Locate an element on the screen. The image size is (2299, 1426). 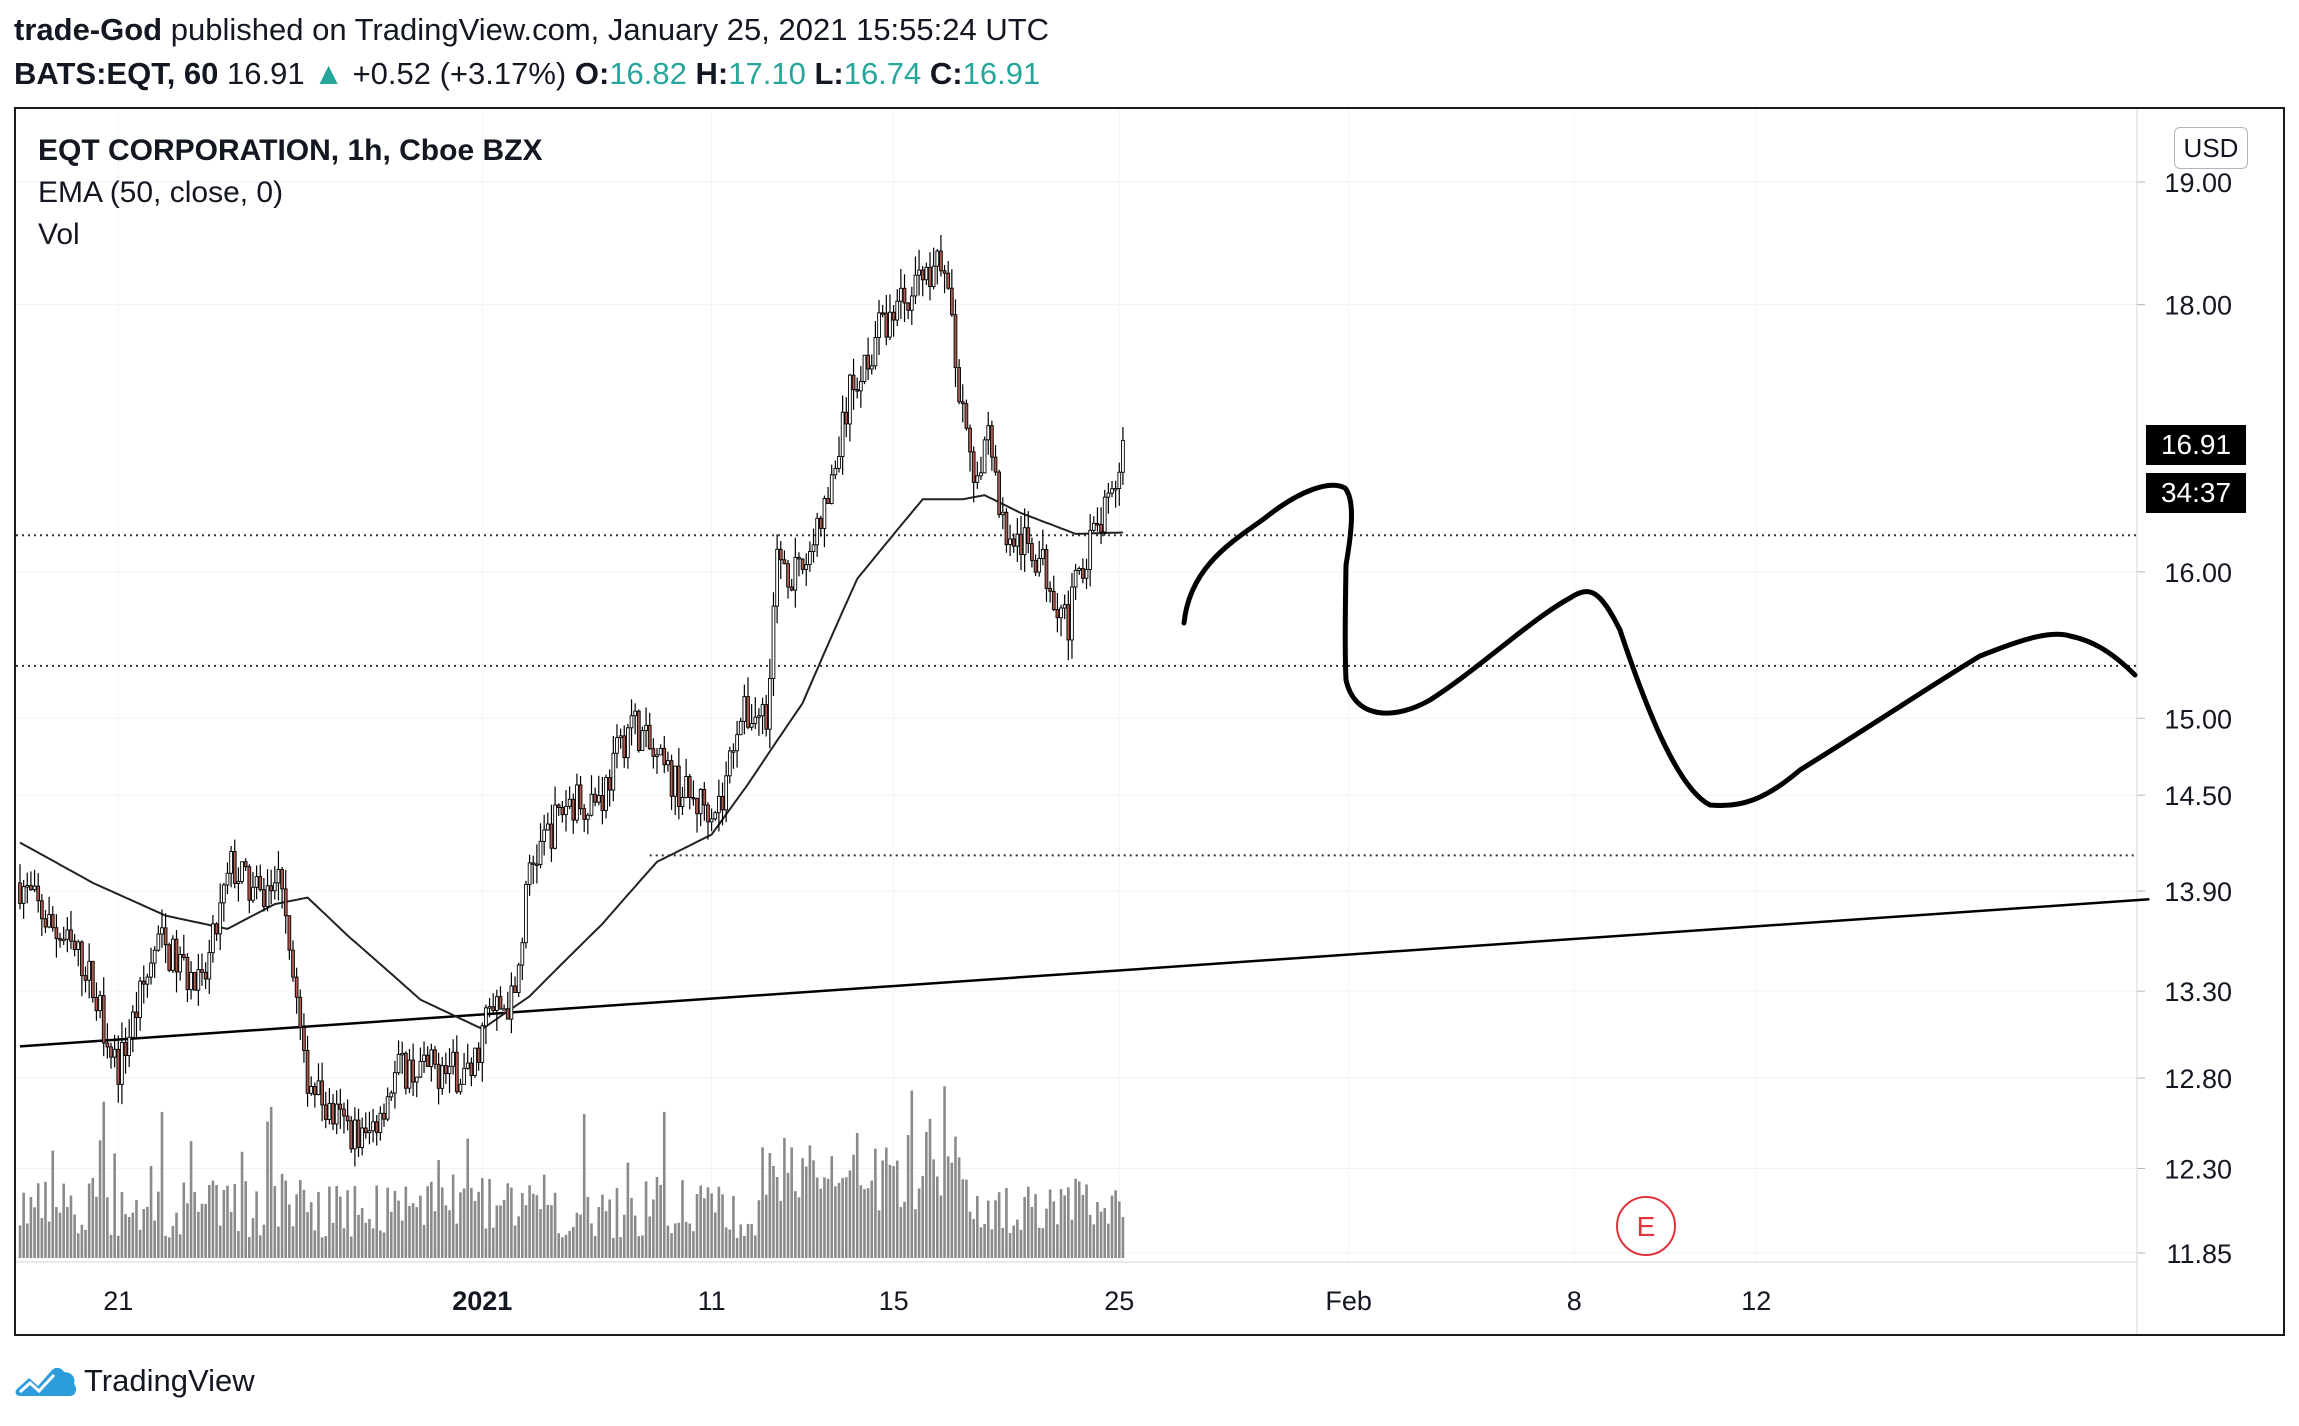
price-tick-label: 18.00 is located at coordinates (2198, 306).